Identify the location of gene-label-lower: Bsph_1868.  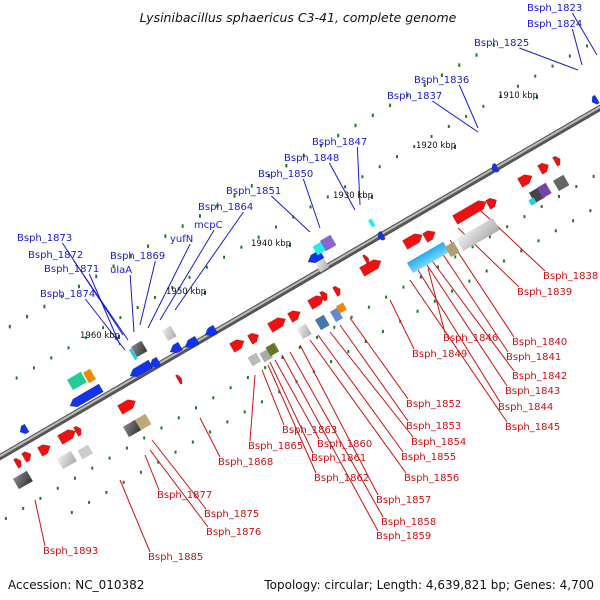
(245, 462).